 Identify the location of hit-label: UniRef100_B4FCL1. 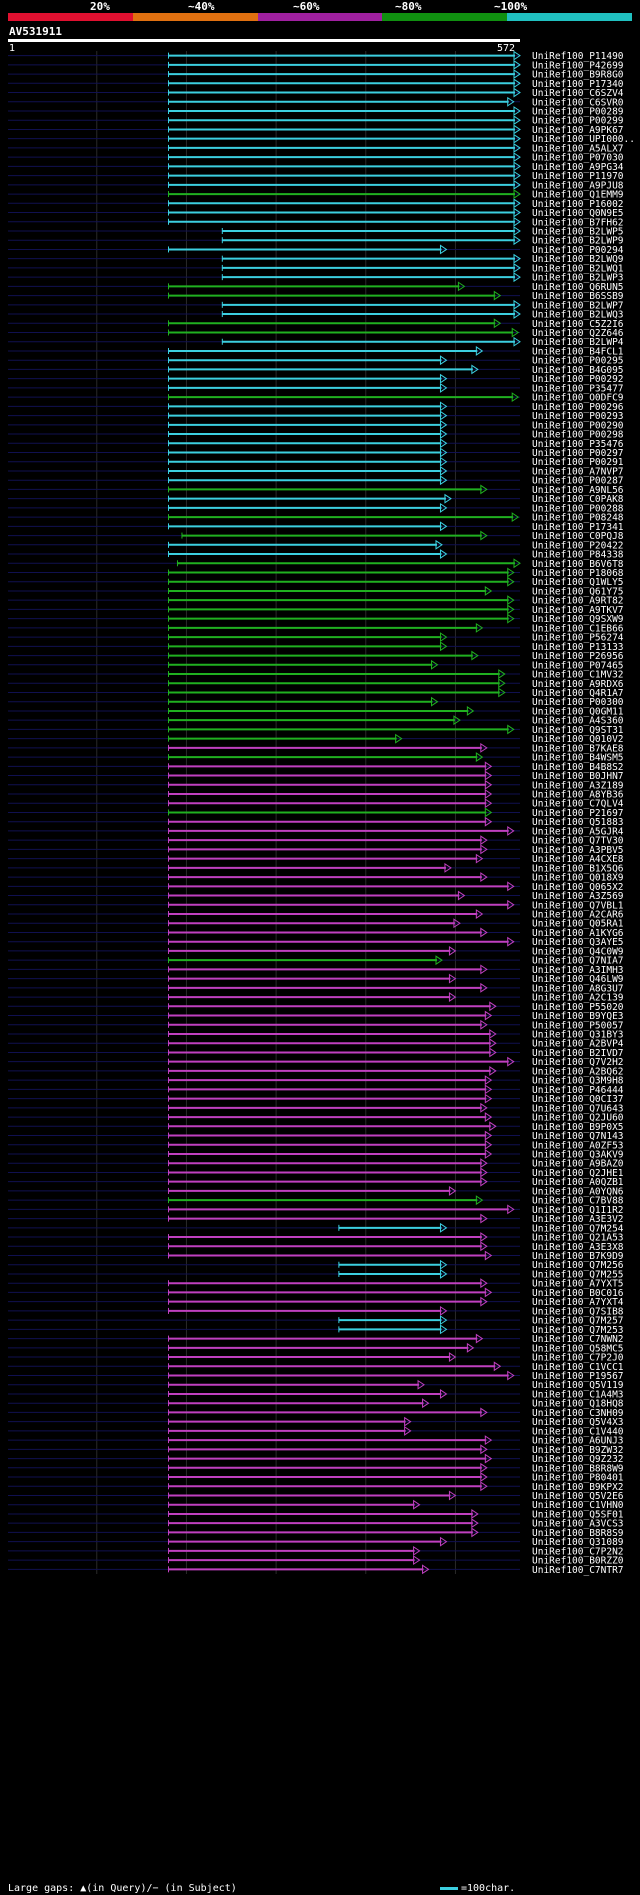
(578, 351).